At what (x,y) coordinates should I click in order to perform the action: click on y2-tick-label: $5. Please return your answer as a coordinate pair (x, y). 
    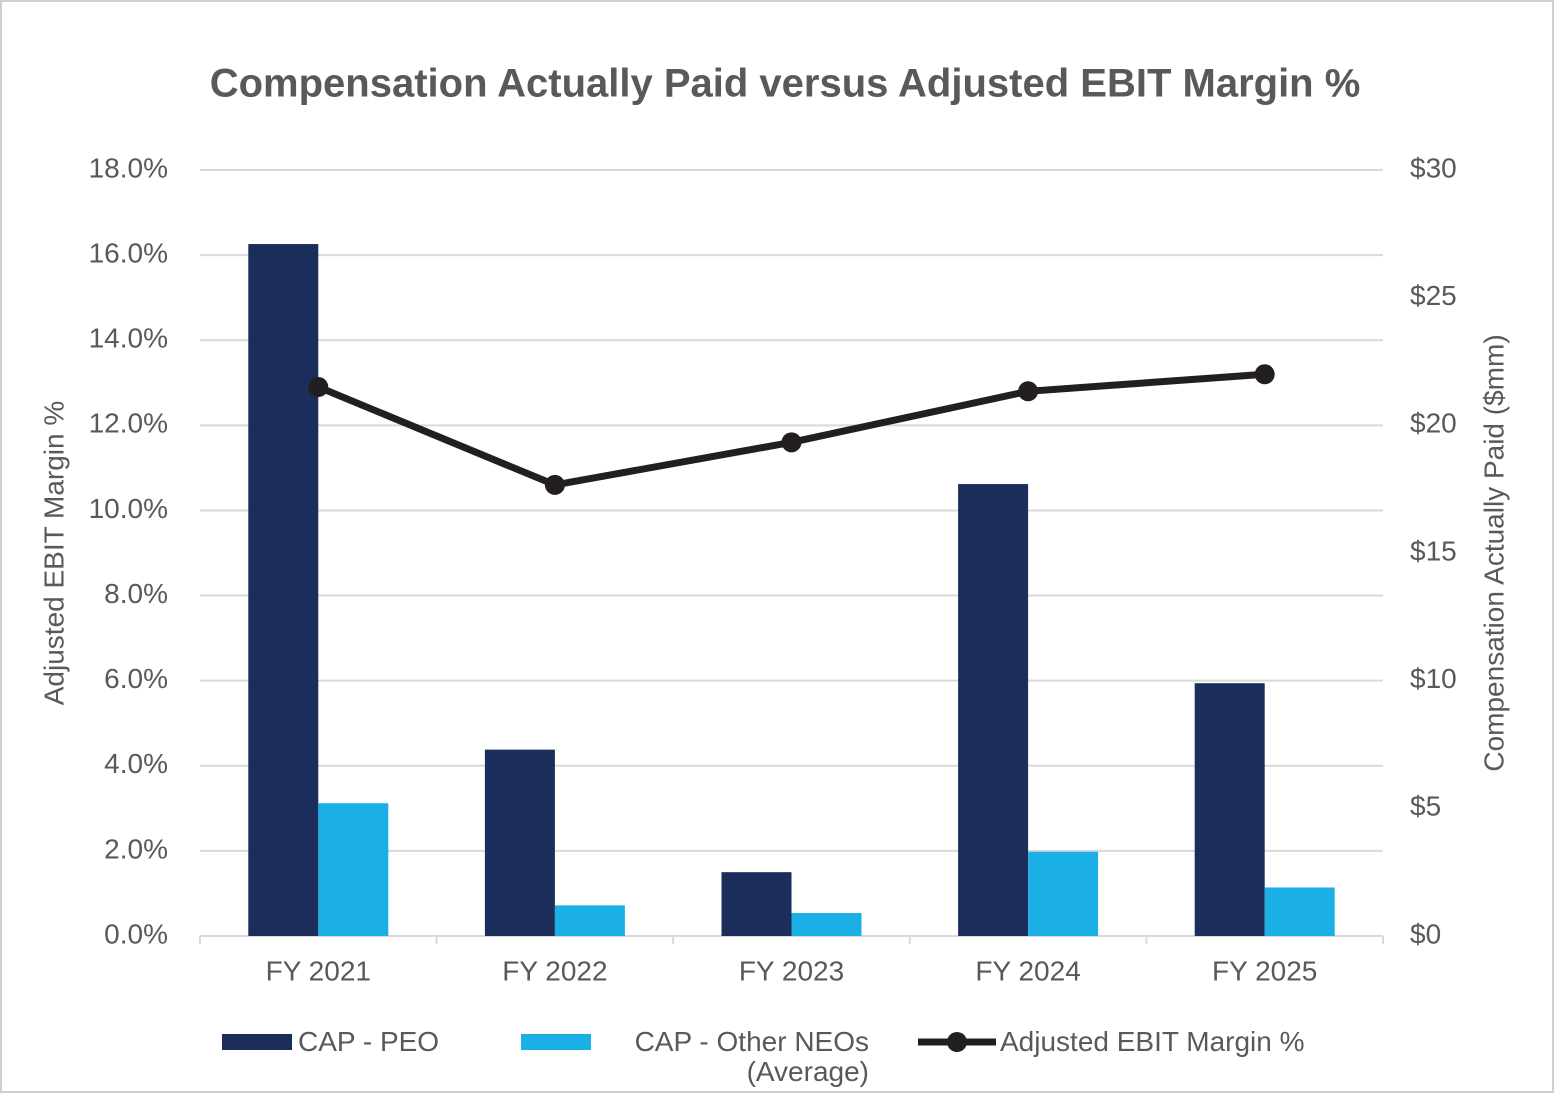
    Looking at the image, I should click on (1425, 806).